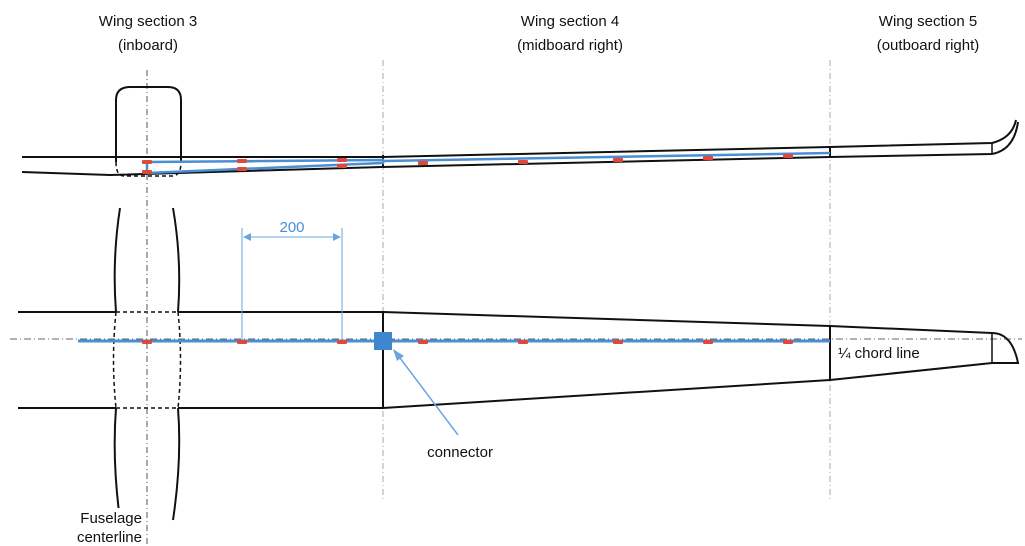  Describe the element at coordinates (460, 452) in the screenshot. I see `connector-label: connector` at that location.